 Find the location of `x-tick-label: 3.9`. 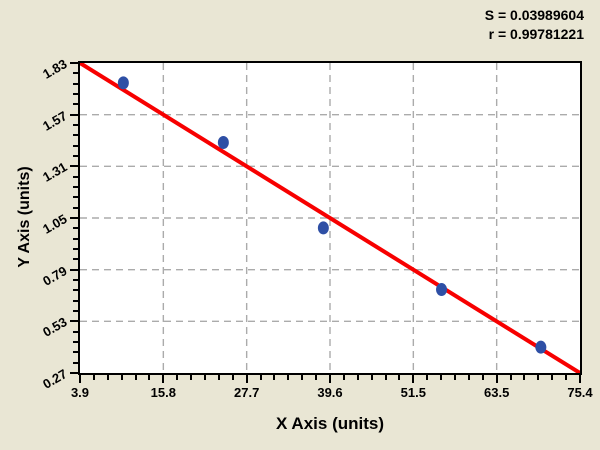

x-tick-label: 3.9 is located at coordinates (80, 392).